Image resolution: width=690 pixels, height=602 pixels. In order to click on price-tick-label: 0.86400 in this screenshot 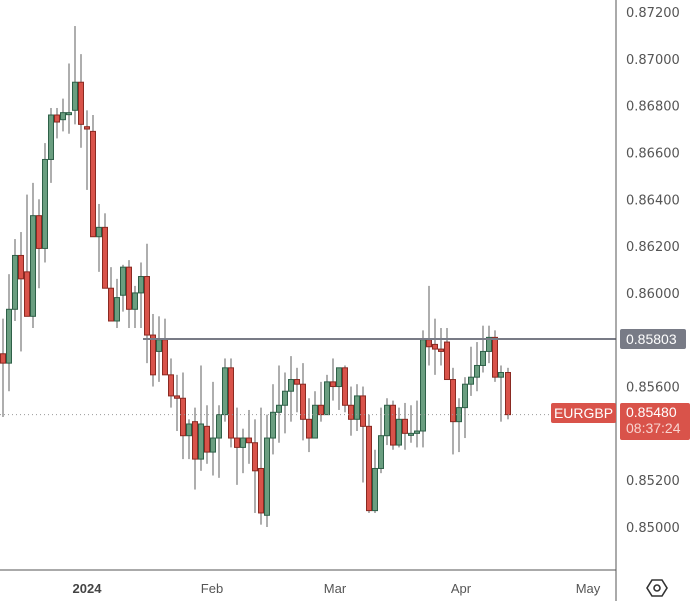, I will do `click(653, 200)`.